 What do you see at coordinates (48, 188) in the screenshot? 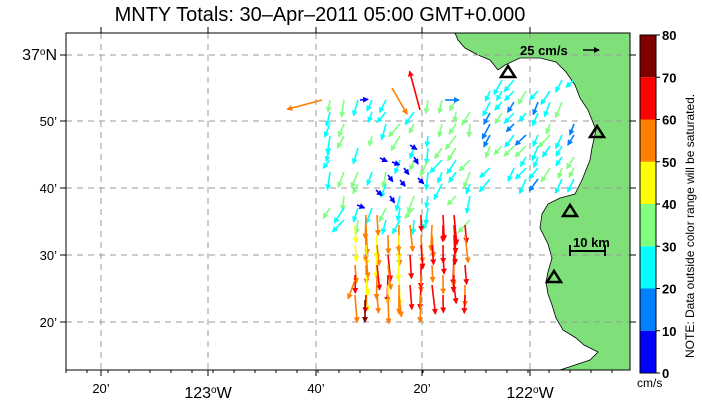
I see `y-tick-label: 40’` at bounding box center [48, 188].